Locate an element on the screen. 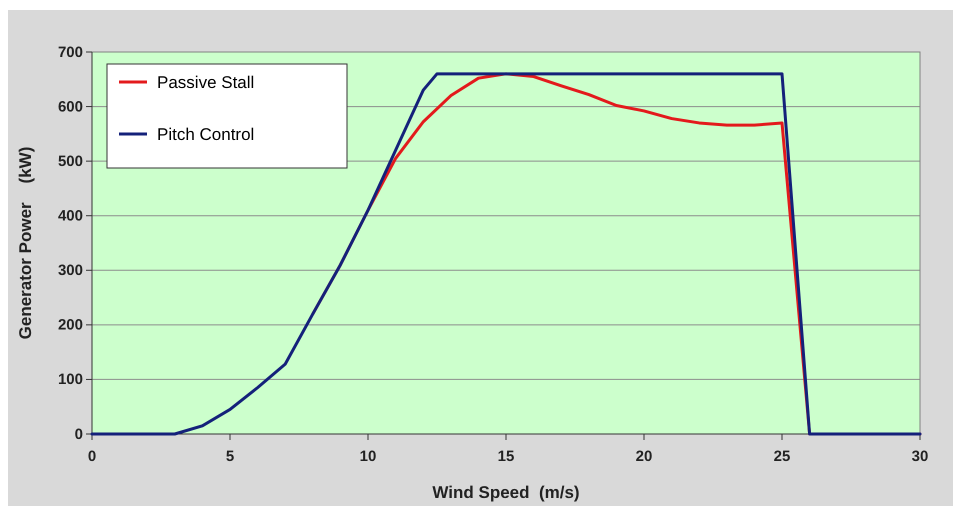  y-tick-label: 100 is located at coordinates (70, 379).